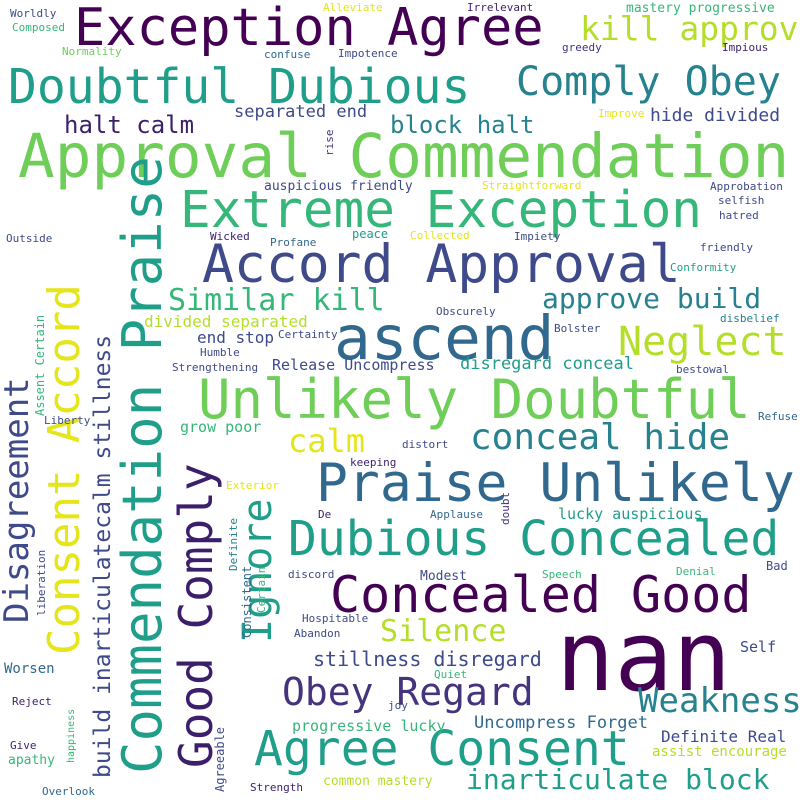 This screenshot has height=800, width=800. I want to click on word: Agreeable, so click(220, 759).